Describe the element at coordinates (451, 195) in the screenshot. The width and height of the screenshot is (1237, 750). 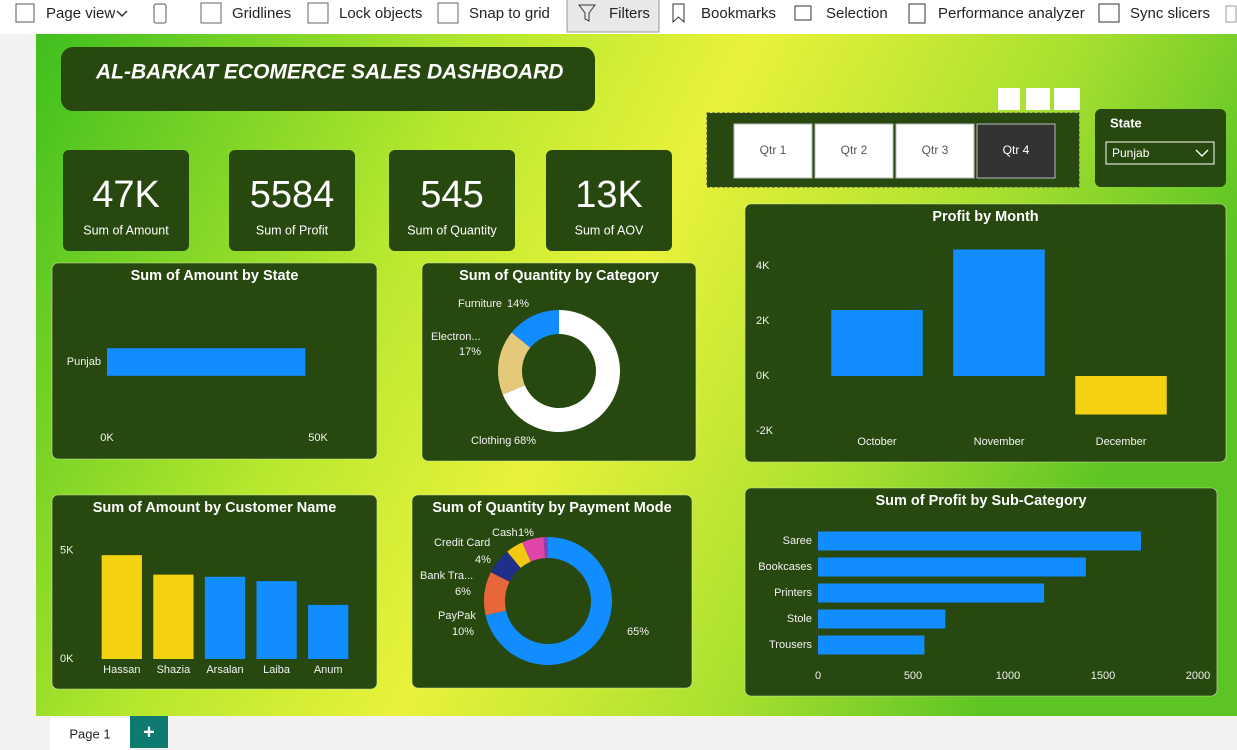
I see `kpi-value: 545` at that location.